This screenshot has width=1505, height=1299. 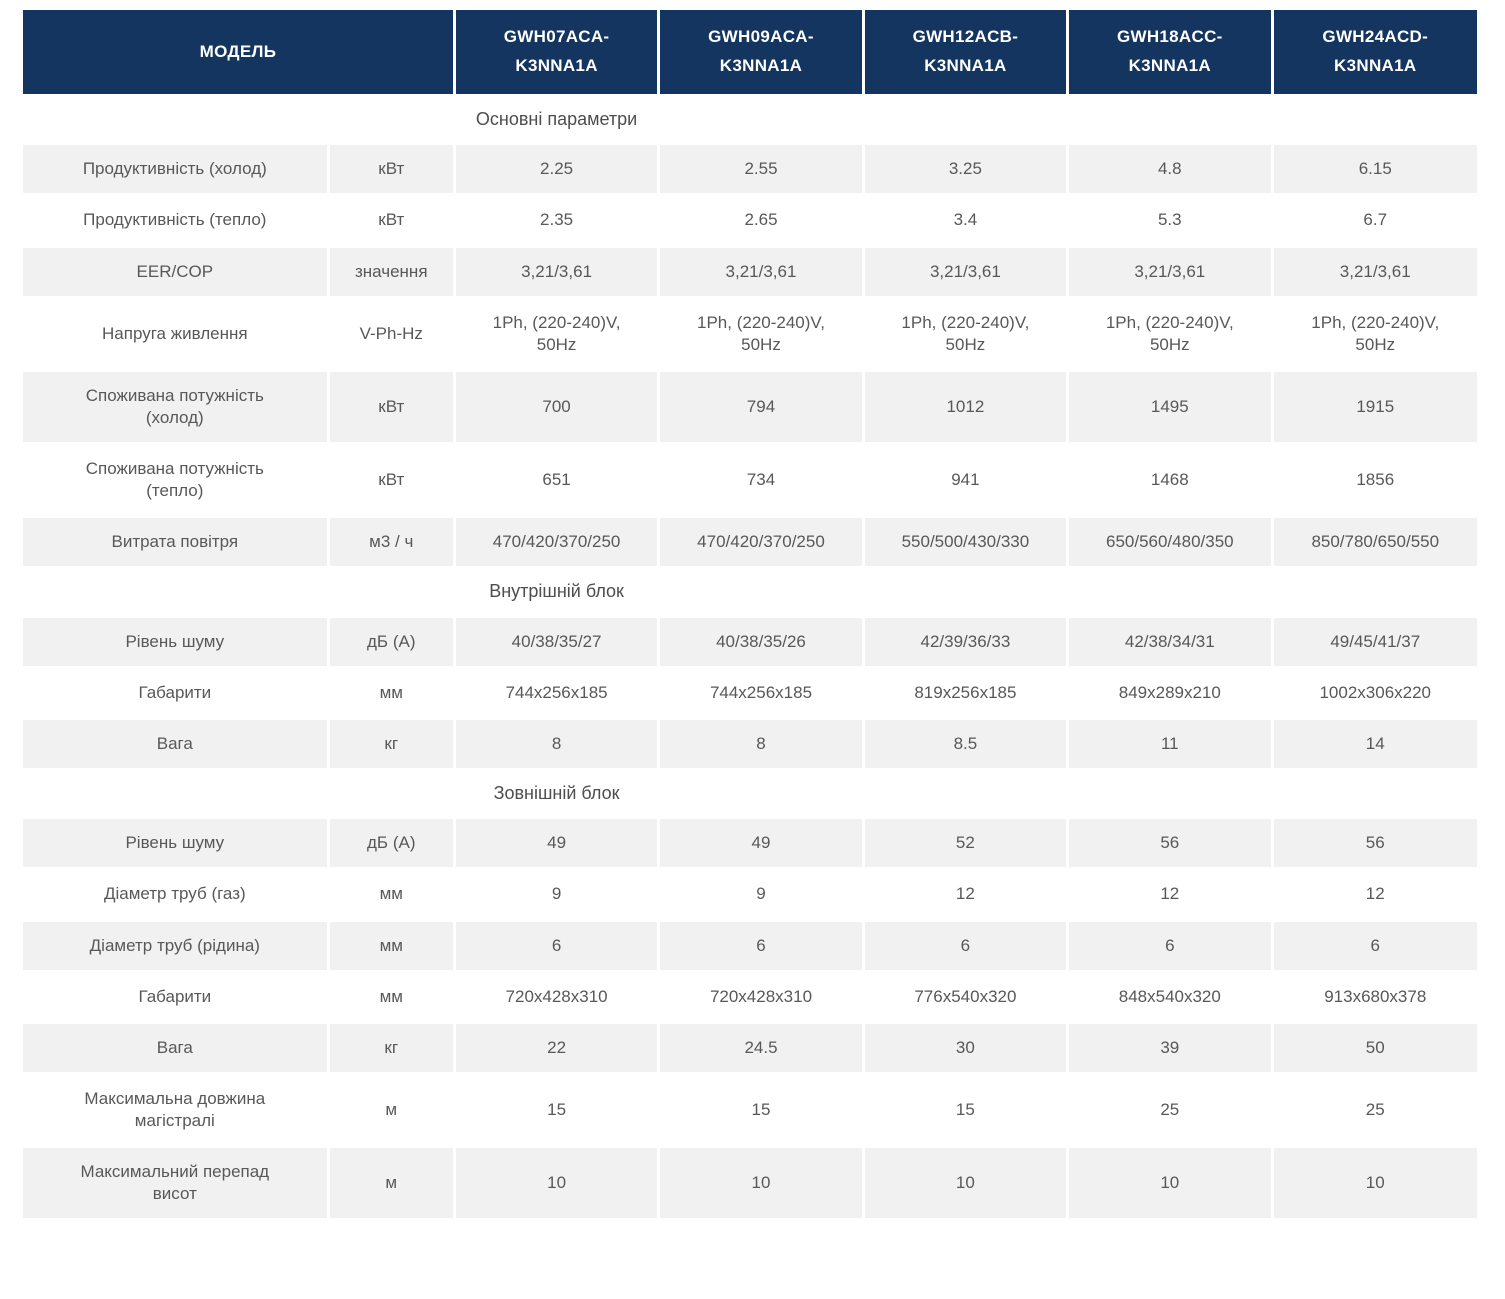 What do you see at coordinates (965, 169) in the screenshot?
I see `value-cell: 3.25` at bounding box center [965, 169].